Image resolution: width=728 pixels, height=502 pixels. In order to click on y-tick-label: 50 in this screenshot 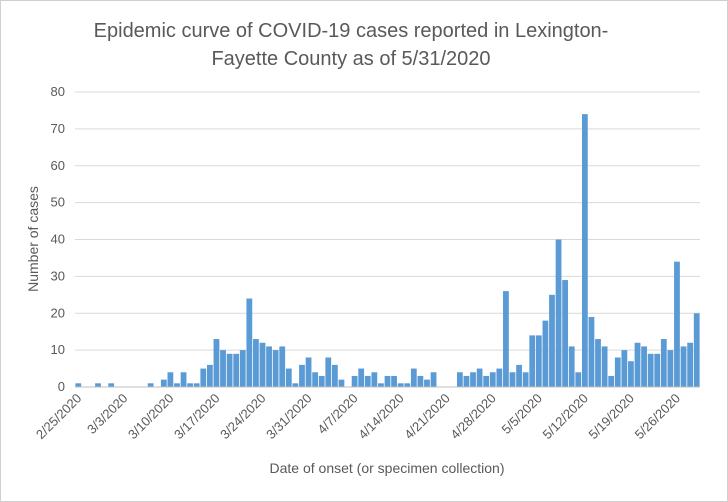, I will do `click(58, 202)`.